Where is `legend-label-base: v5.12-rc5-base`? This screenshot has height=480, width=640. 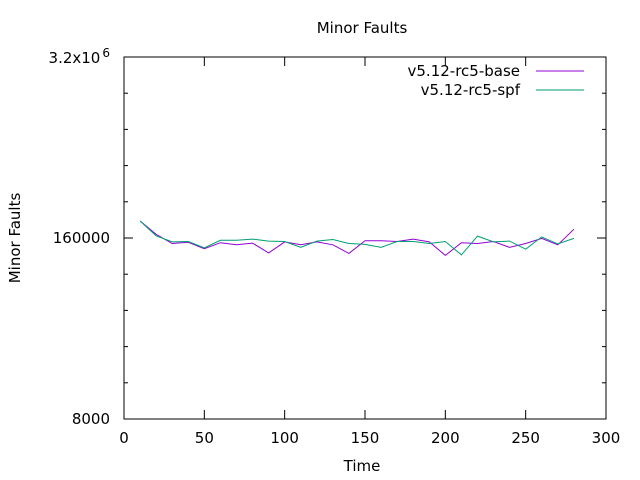
legend-label-base: v5.12-rc5-base is located at coordinates (464, 71).